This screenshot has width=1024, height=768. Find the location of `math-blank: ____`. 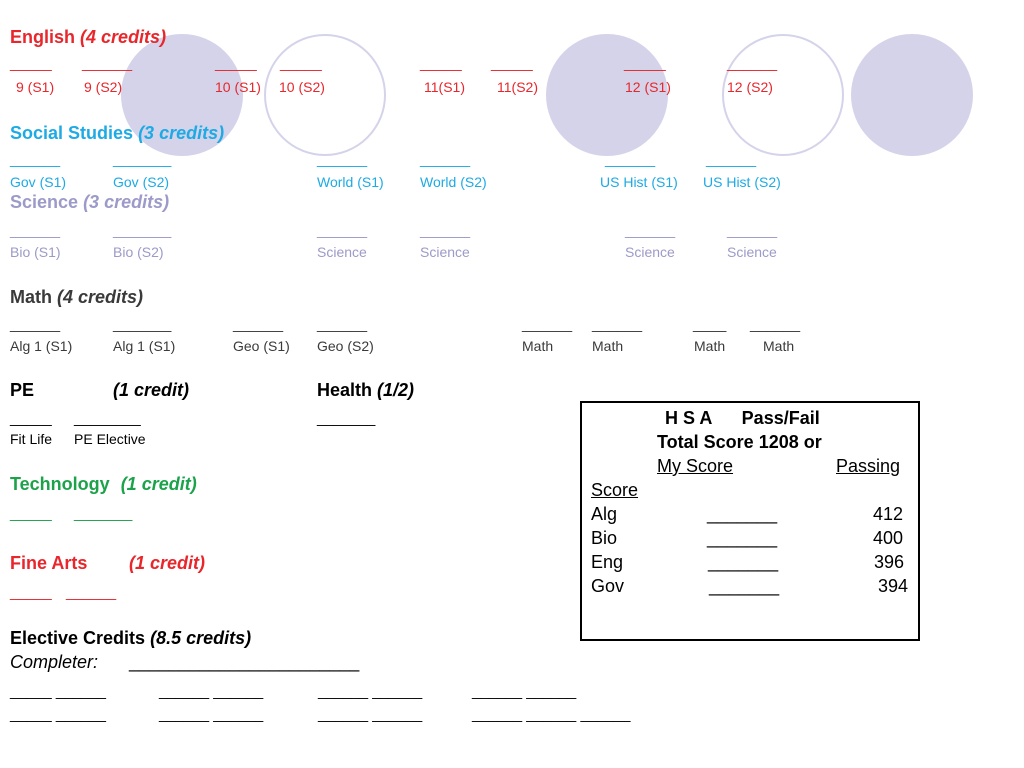

math-blank: ____ is located at coordinates (710, 324).